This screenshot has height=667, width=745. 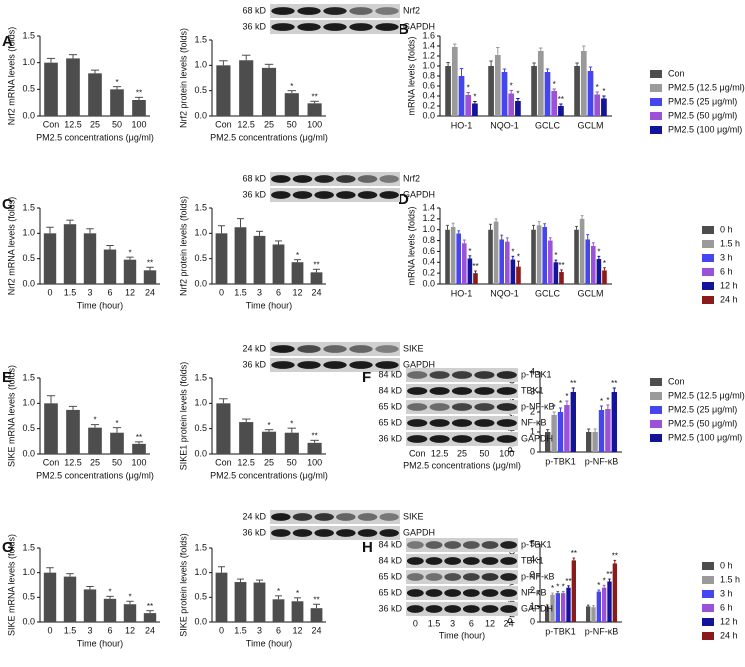 What do you see at coordinates (183, 585) in the screenshot?
I see `y-axis-label: SIKE protein levels (folds)` at bounding box center [183, 585].